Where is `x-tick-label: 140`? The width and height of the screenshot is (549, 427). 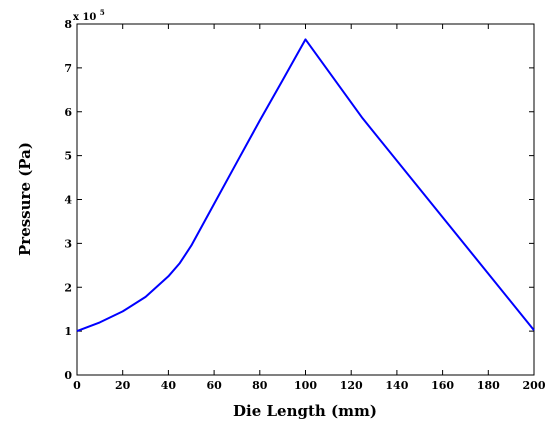
x-tick-label: 140 is located at coordinates (396, 385).